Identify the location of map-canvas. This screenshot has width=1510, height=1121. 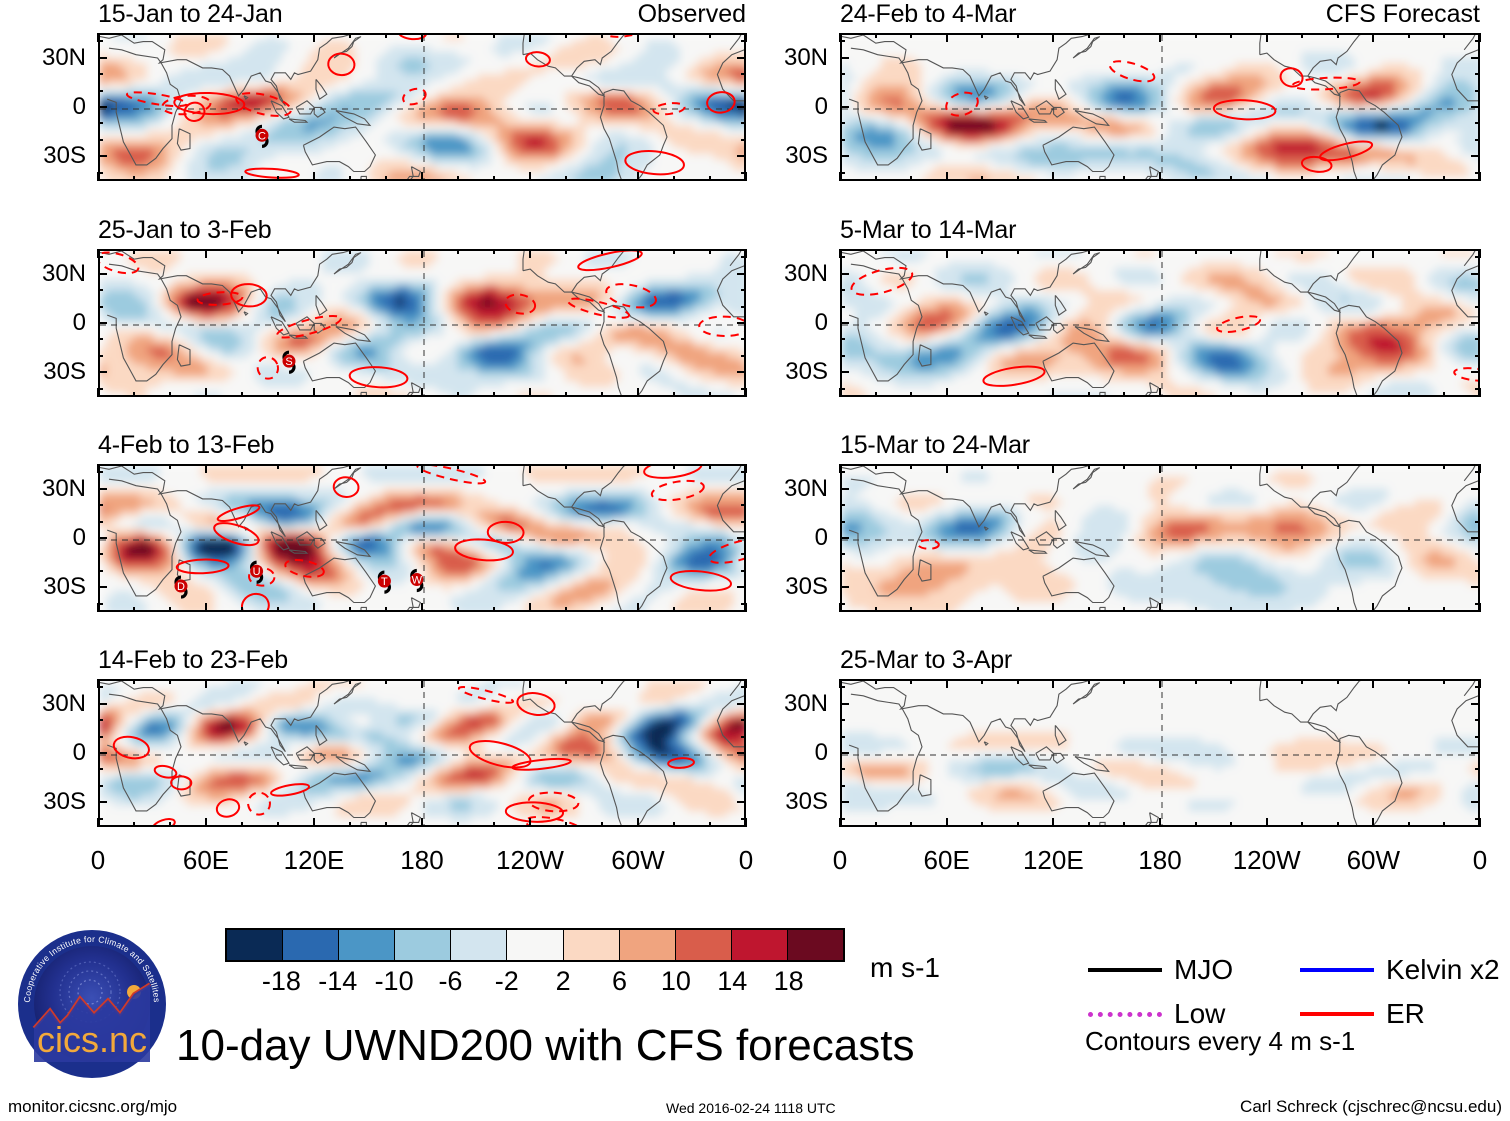
(1160, 323).